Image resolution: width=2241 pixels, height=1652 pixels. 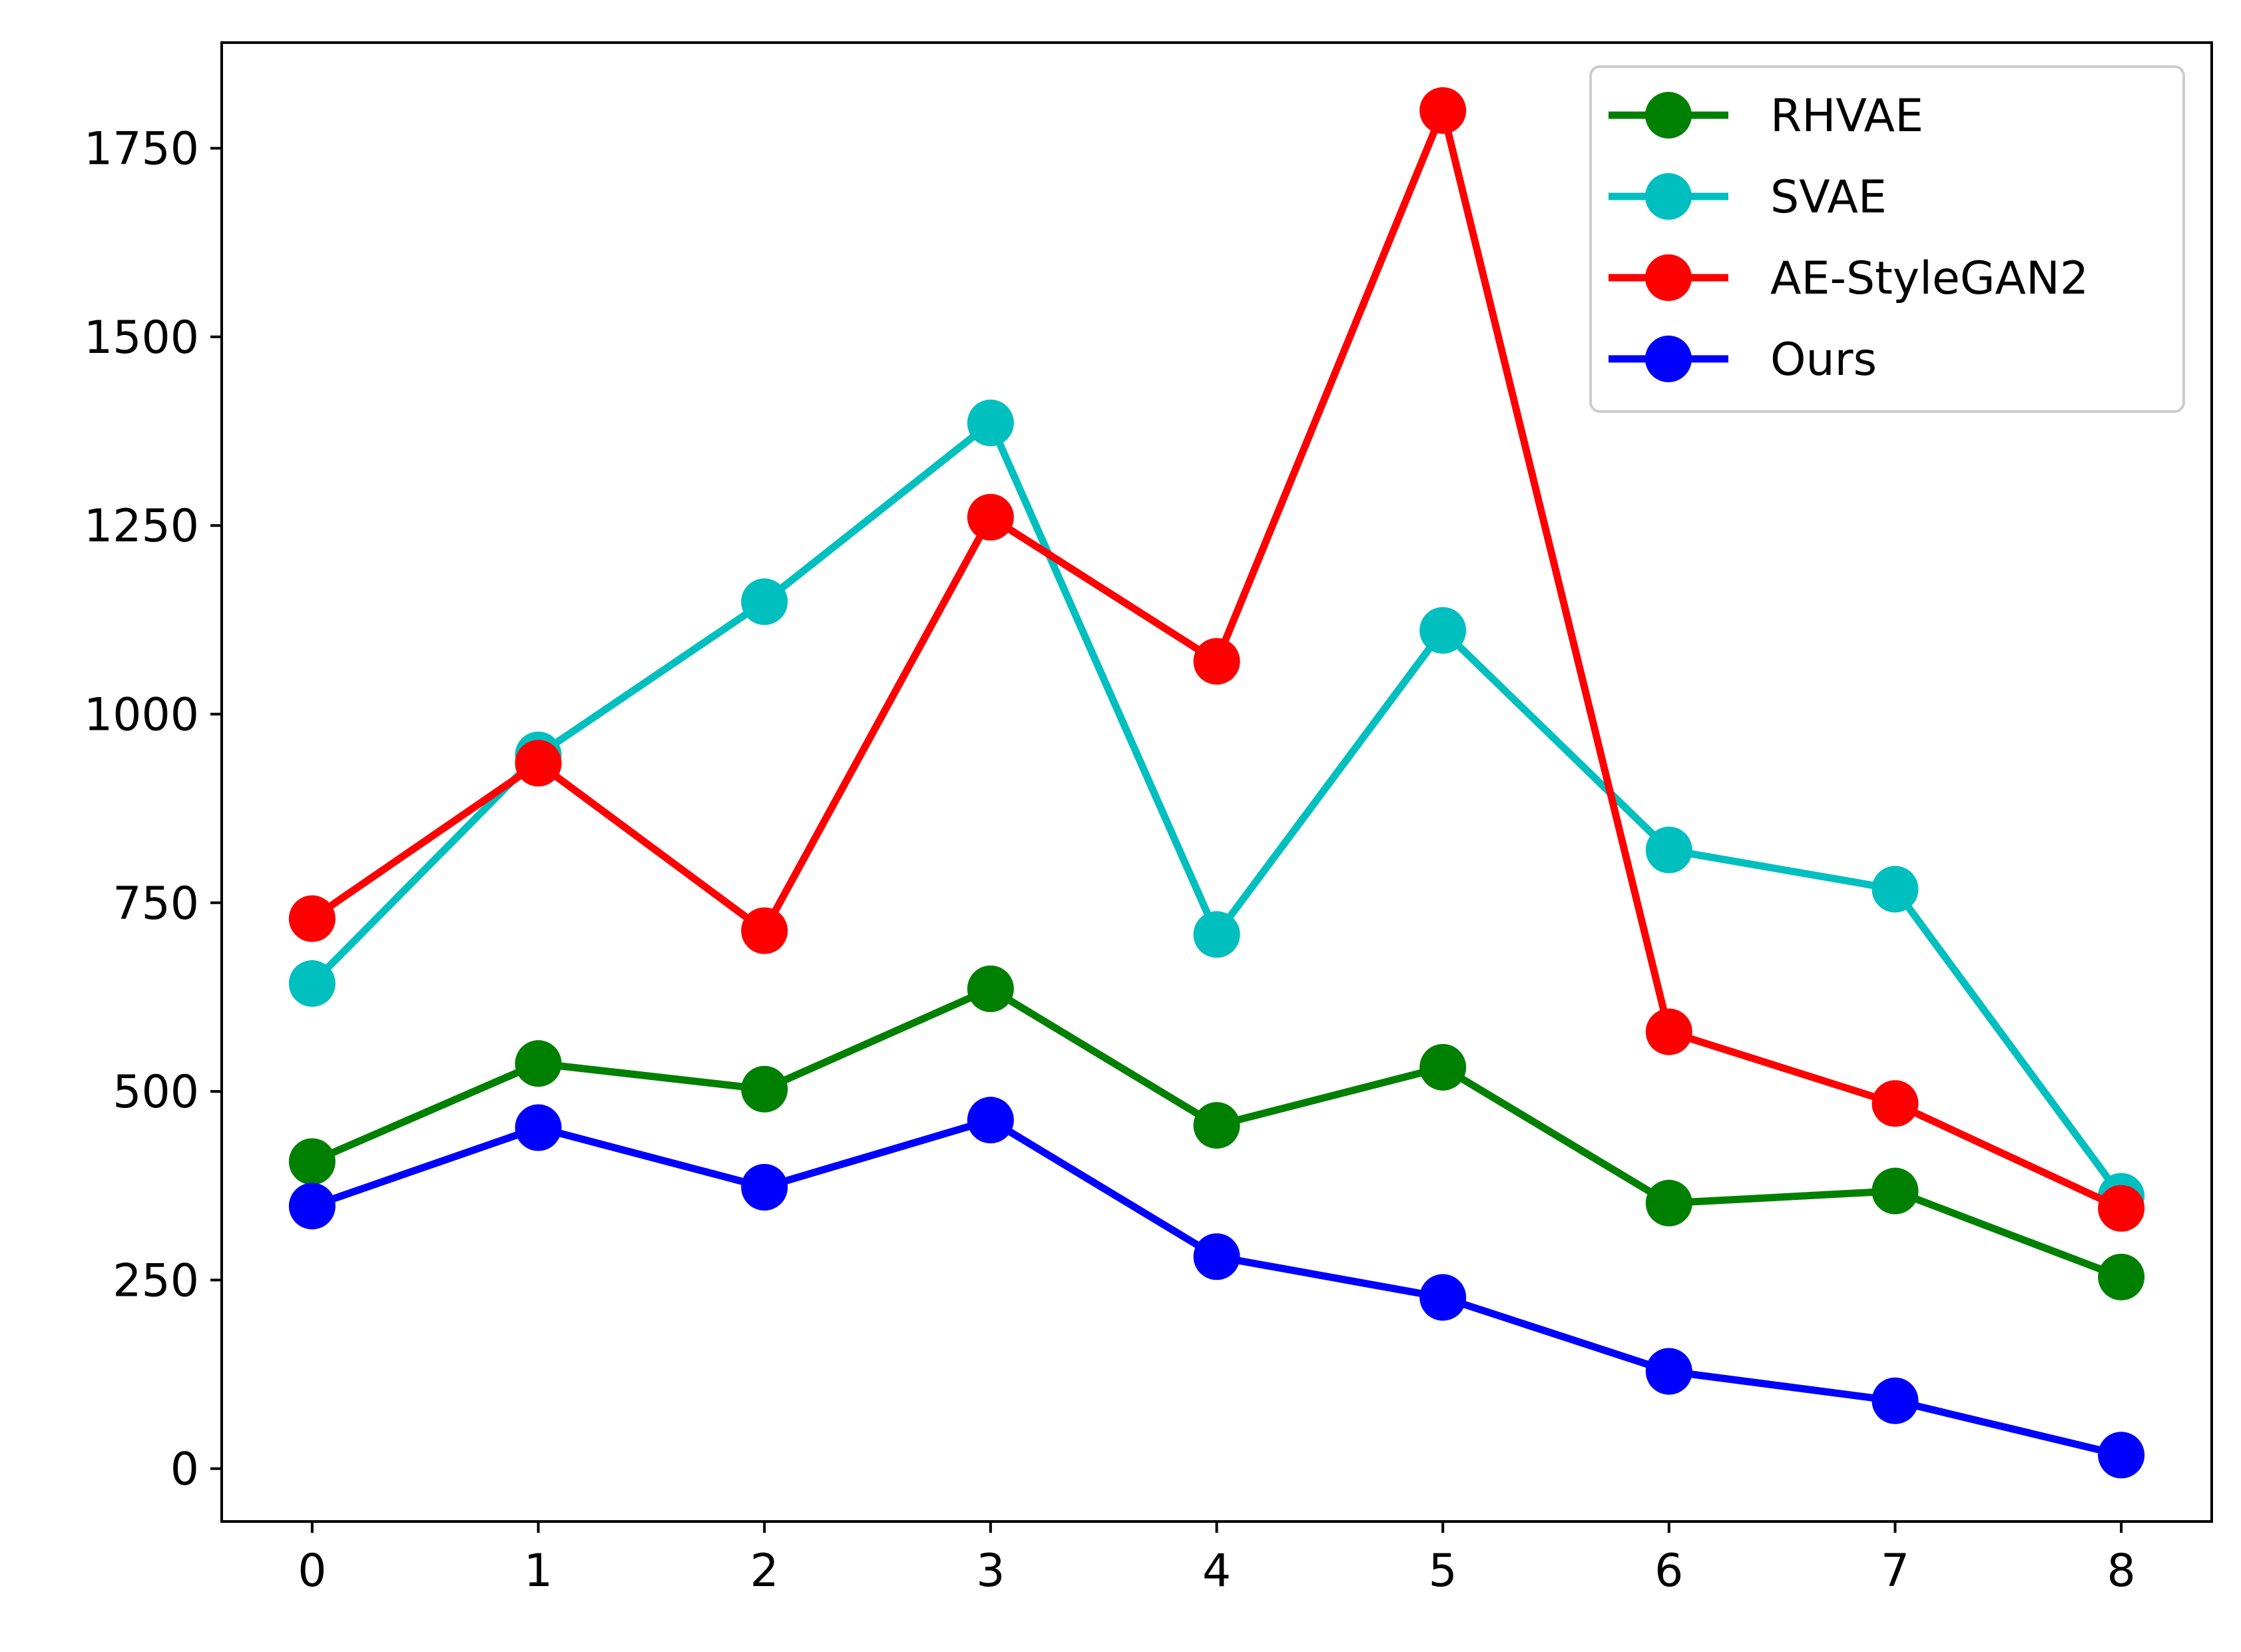 What do you see at coordinates (156, 1280) in the screenshot?
I see `y-tick-label: 250` at bounding box center [156, 1280].